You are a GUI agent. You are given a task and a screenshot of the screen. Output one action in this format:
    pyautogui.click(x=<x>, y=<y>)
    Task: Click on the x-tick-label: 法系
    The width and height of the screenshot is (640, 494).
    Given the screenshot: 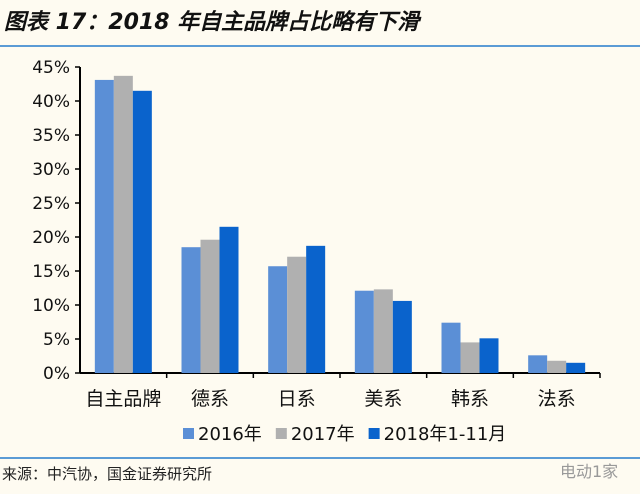 What is the action you would take?
    pyautogui.click(x=557, y=399)
    